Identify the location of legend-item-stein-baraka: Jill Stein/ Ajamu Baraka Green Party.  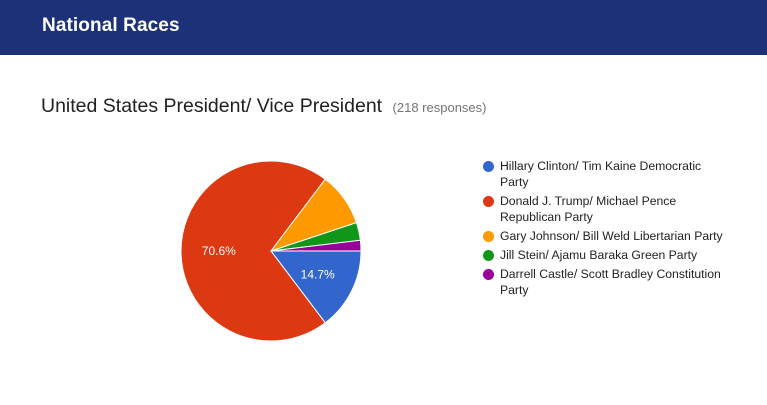
(603, 255).